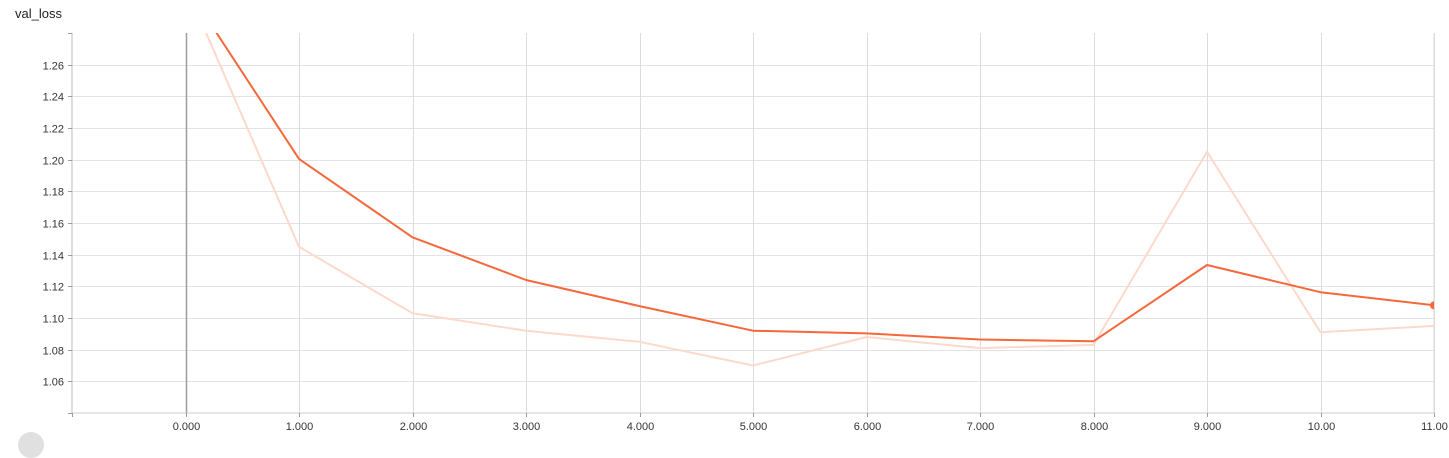 This screenshot has width=1449, height=458. What do you see at coordinates (53, 257) in the screenshot?
I see `y-tick-label: 1.14` at bounding box center [53, 257].